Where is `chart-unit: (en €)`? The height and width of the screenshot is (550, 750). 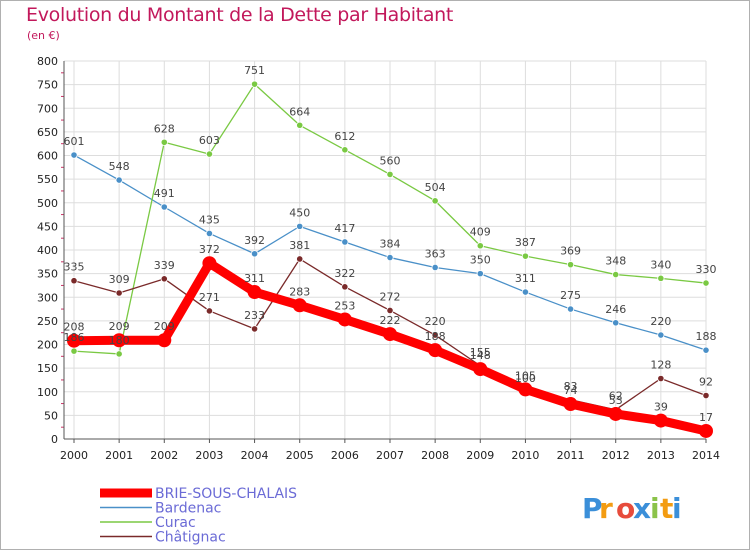
chart-unit: (en €) is located at coordinates (43, 35).